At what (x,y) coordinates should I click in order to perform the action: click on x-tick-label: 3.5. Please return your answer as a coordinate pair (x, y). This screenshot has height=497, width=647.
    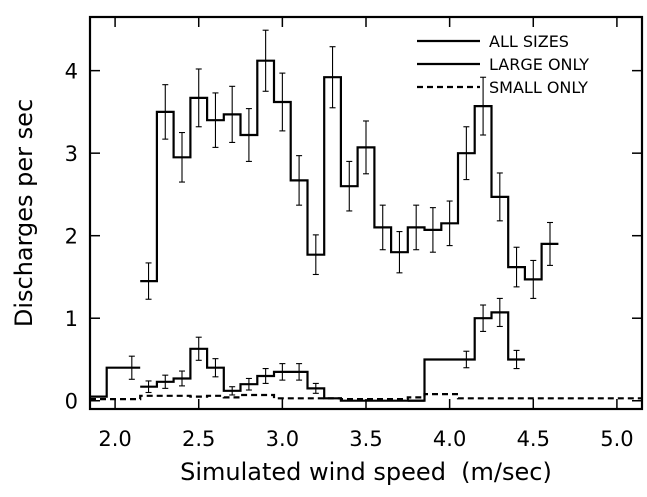
    Looking at the image, I should click on (365, 439).